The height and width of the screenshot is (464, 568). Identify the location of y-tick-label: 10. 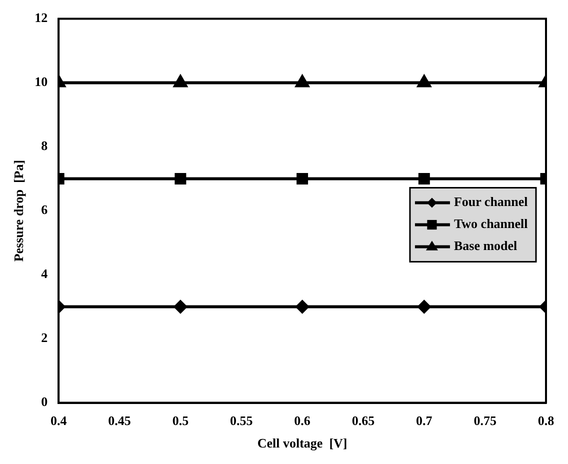
(41, 82).